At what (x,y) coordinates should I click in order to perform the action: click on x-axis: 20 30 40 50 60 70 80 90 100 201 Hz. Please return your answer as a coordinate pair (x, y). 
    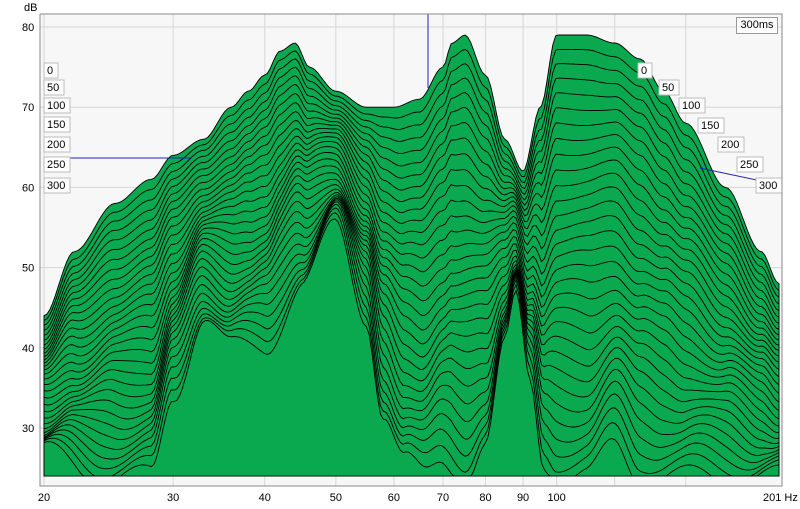
    Looking at the image, I should click on (418, 498).